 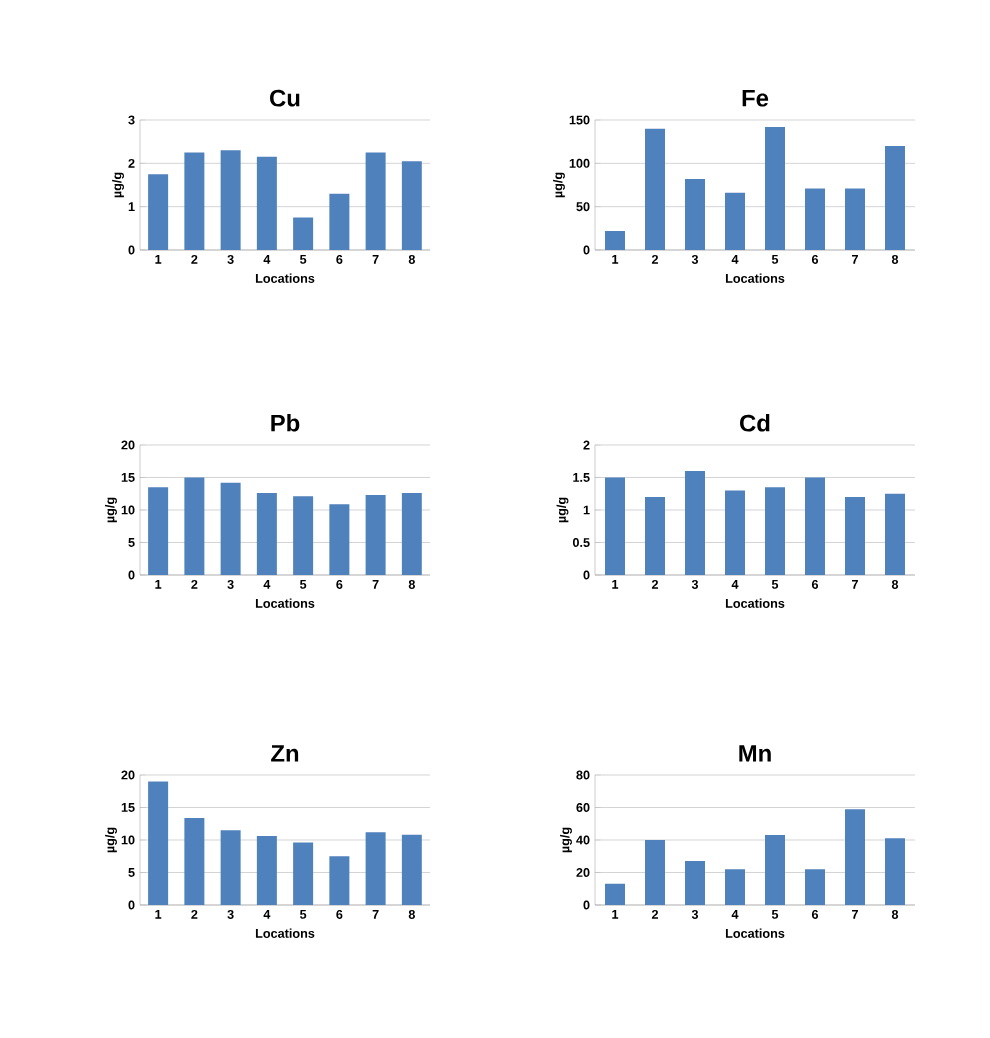 I want to click on y-tick-label: 150, so click(x=579, y=120).